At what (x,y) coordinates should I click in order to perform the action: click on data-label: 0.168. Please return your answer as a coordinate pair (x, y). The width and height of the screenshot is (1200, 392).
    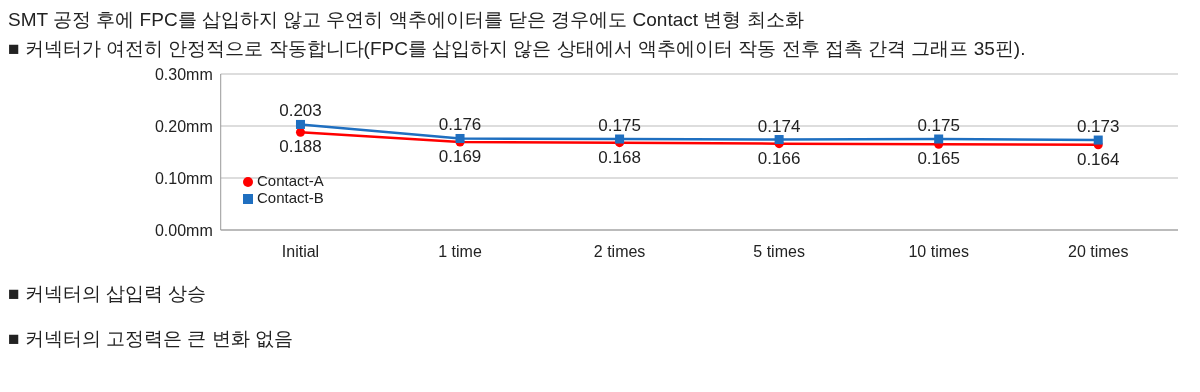
    Looking at the image, I should click on (619, 157).